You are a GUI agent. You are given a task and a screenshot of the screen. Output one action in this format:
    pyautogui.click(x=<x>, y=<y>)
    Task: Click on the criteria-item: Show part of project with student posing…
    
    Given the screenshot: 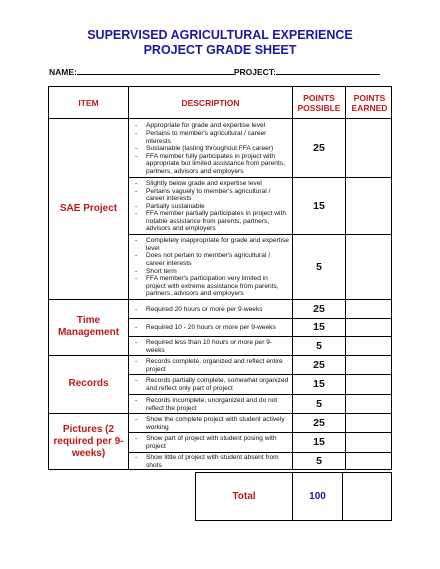 What is the action you would take?
    pyautogui.click(x=211, y=442)
    